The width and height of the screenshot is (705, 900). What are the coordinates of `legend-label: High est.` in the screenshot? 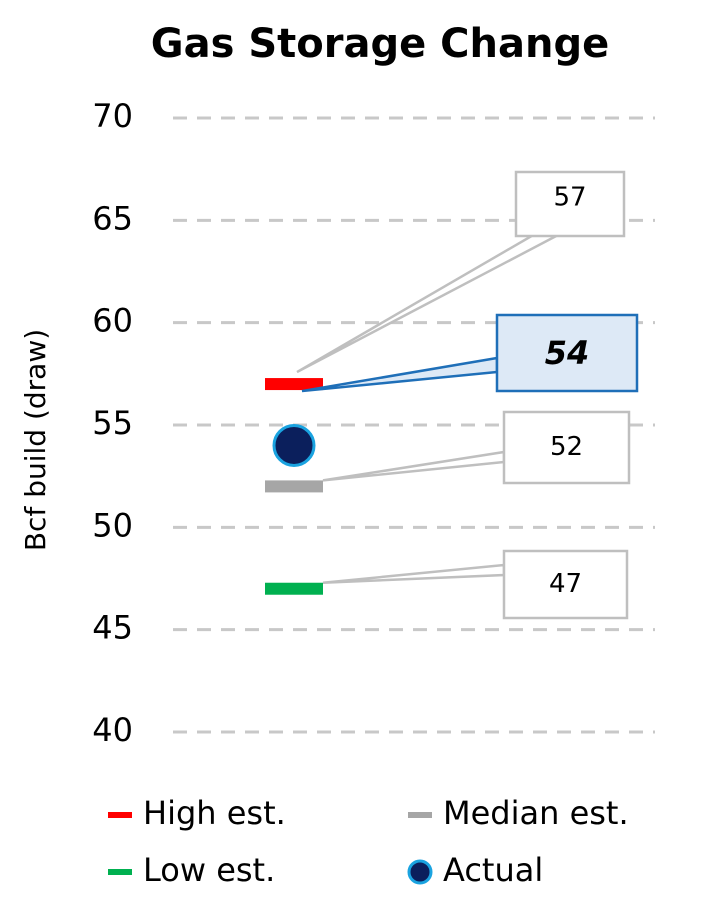 It's located at (214, 813).